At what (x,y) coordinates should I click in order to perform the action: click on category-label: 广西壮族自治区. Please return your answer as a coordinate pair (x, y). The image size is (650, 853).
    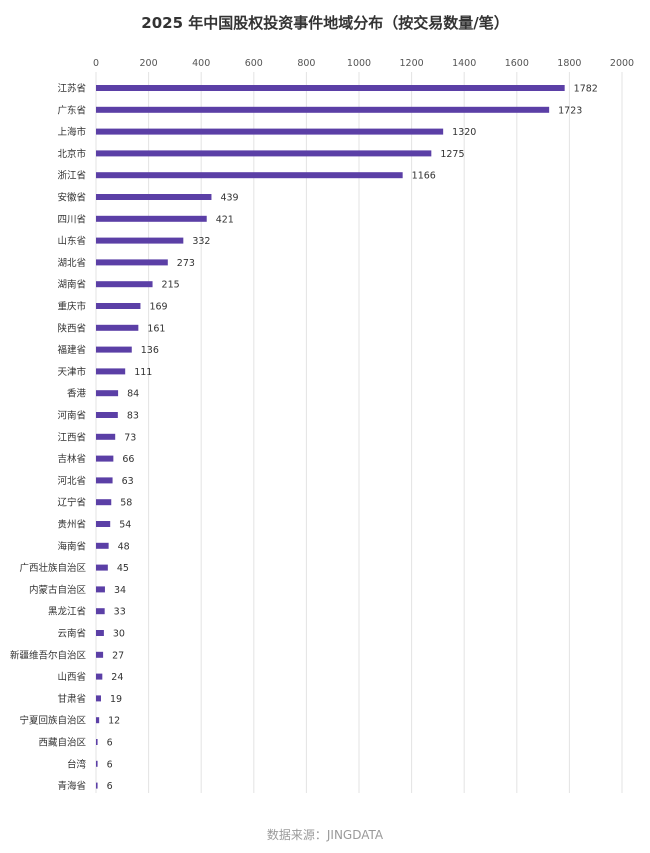
    Looking at the image, I should click on (52, 568).